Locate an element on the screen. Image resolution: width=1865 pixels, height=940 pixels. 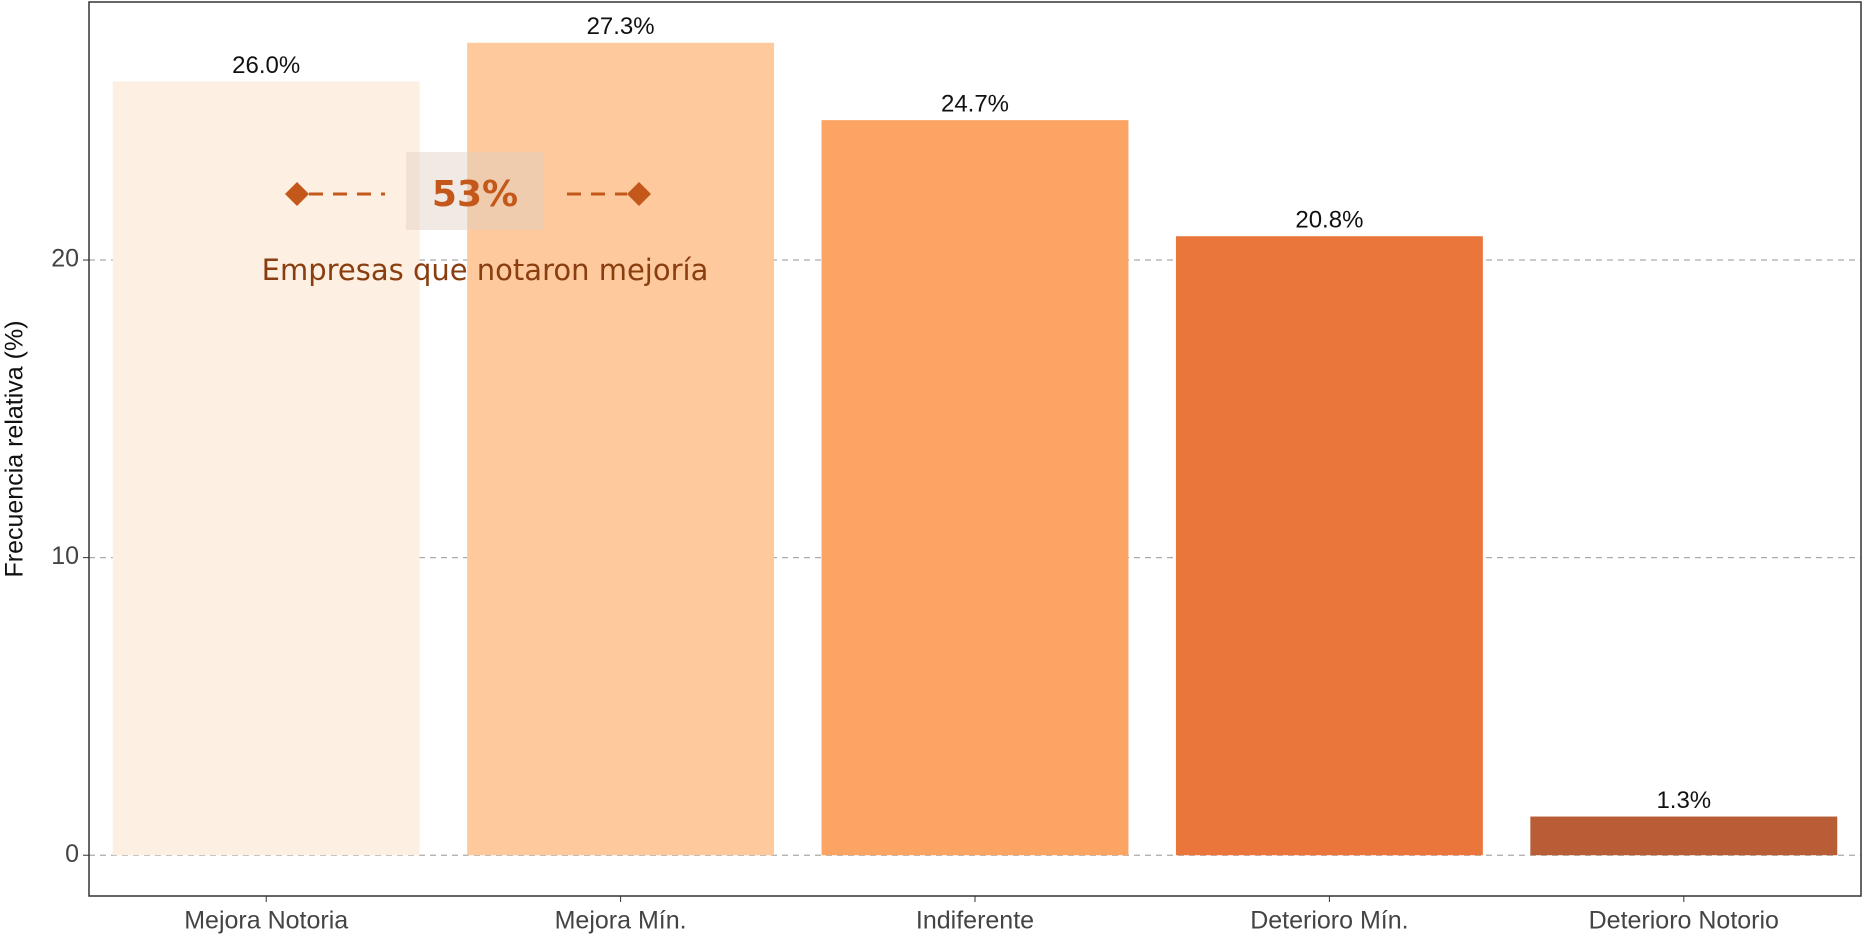
value-label: 27.3% is located at coordinates (621, 26).